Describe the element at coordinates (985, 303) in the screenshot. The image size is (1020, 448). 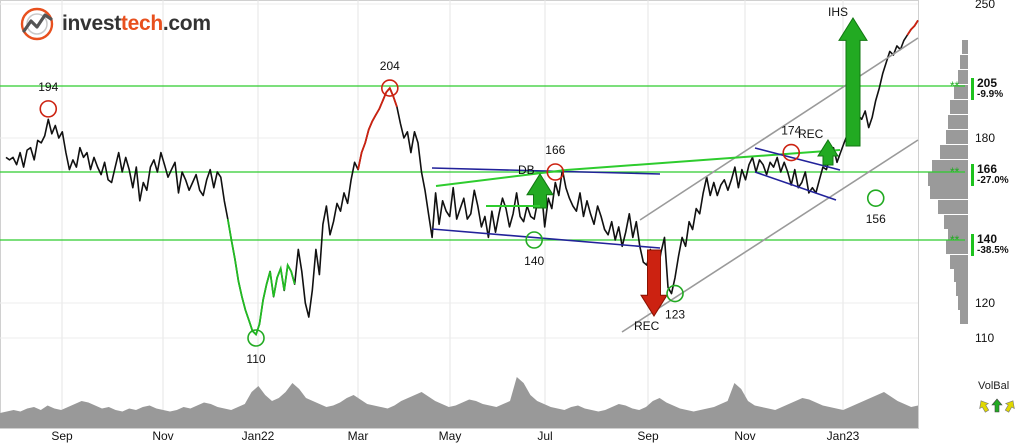
I see `y-tick-label: 120` at that location.